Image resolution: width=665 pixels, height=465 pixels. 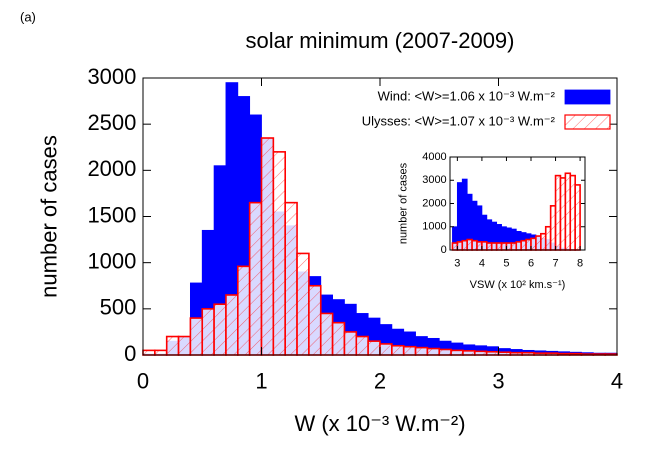 What do you see at coordinates (531, 264) in the screenshot?
I see `x-tick-label: 6` at bounding box center [531, 264].